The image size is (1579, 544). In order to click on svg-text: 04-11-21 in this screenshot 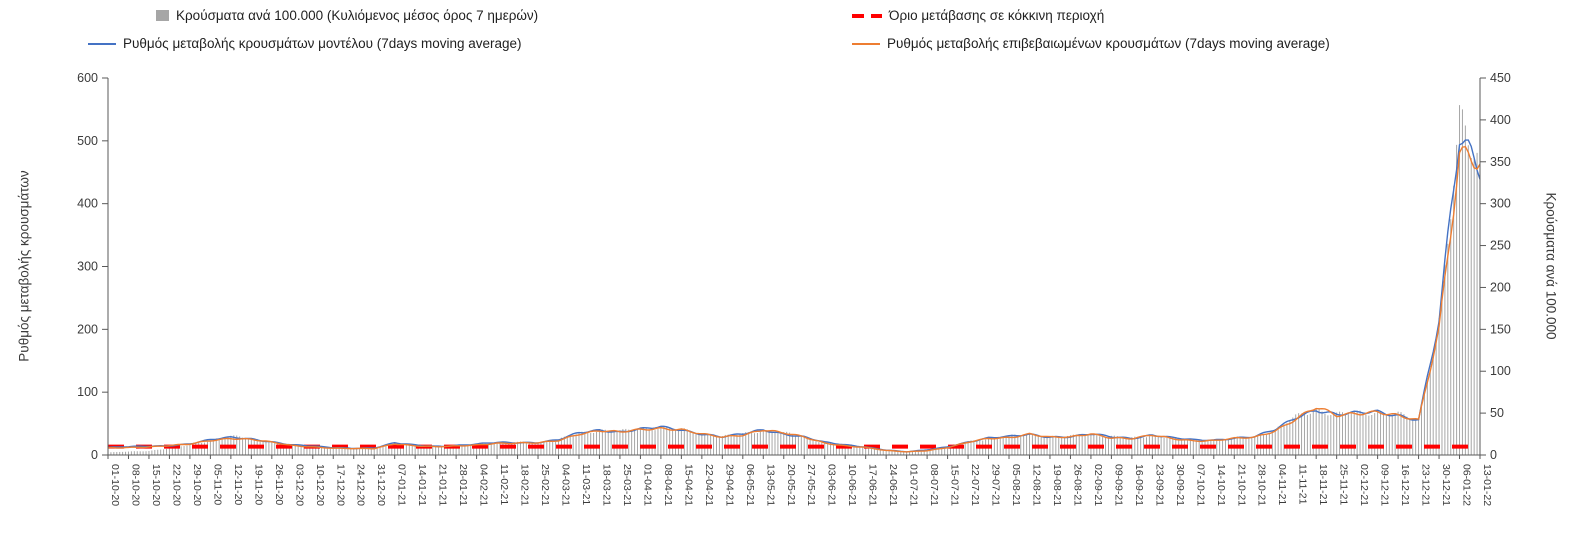, I will do `click(1282, 484)`.